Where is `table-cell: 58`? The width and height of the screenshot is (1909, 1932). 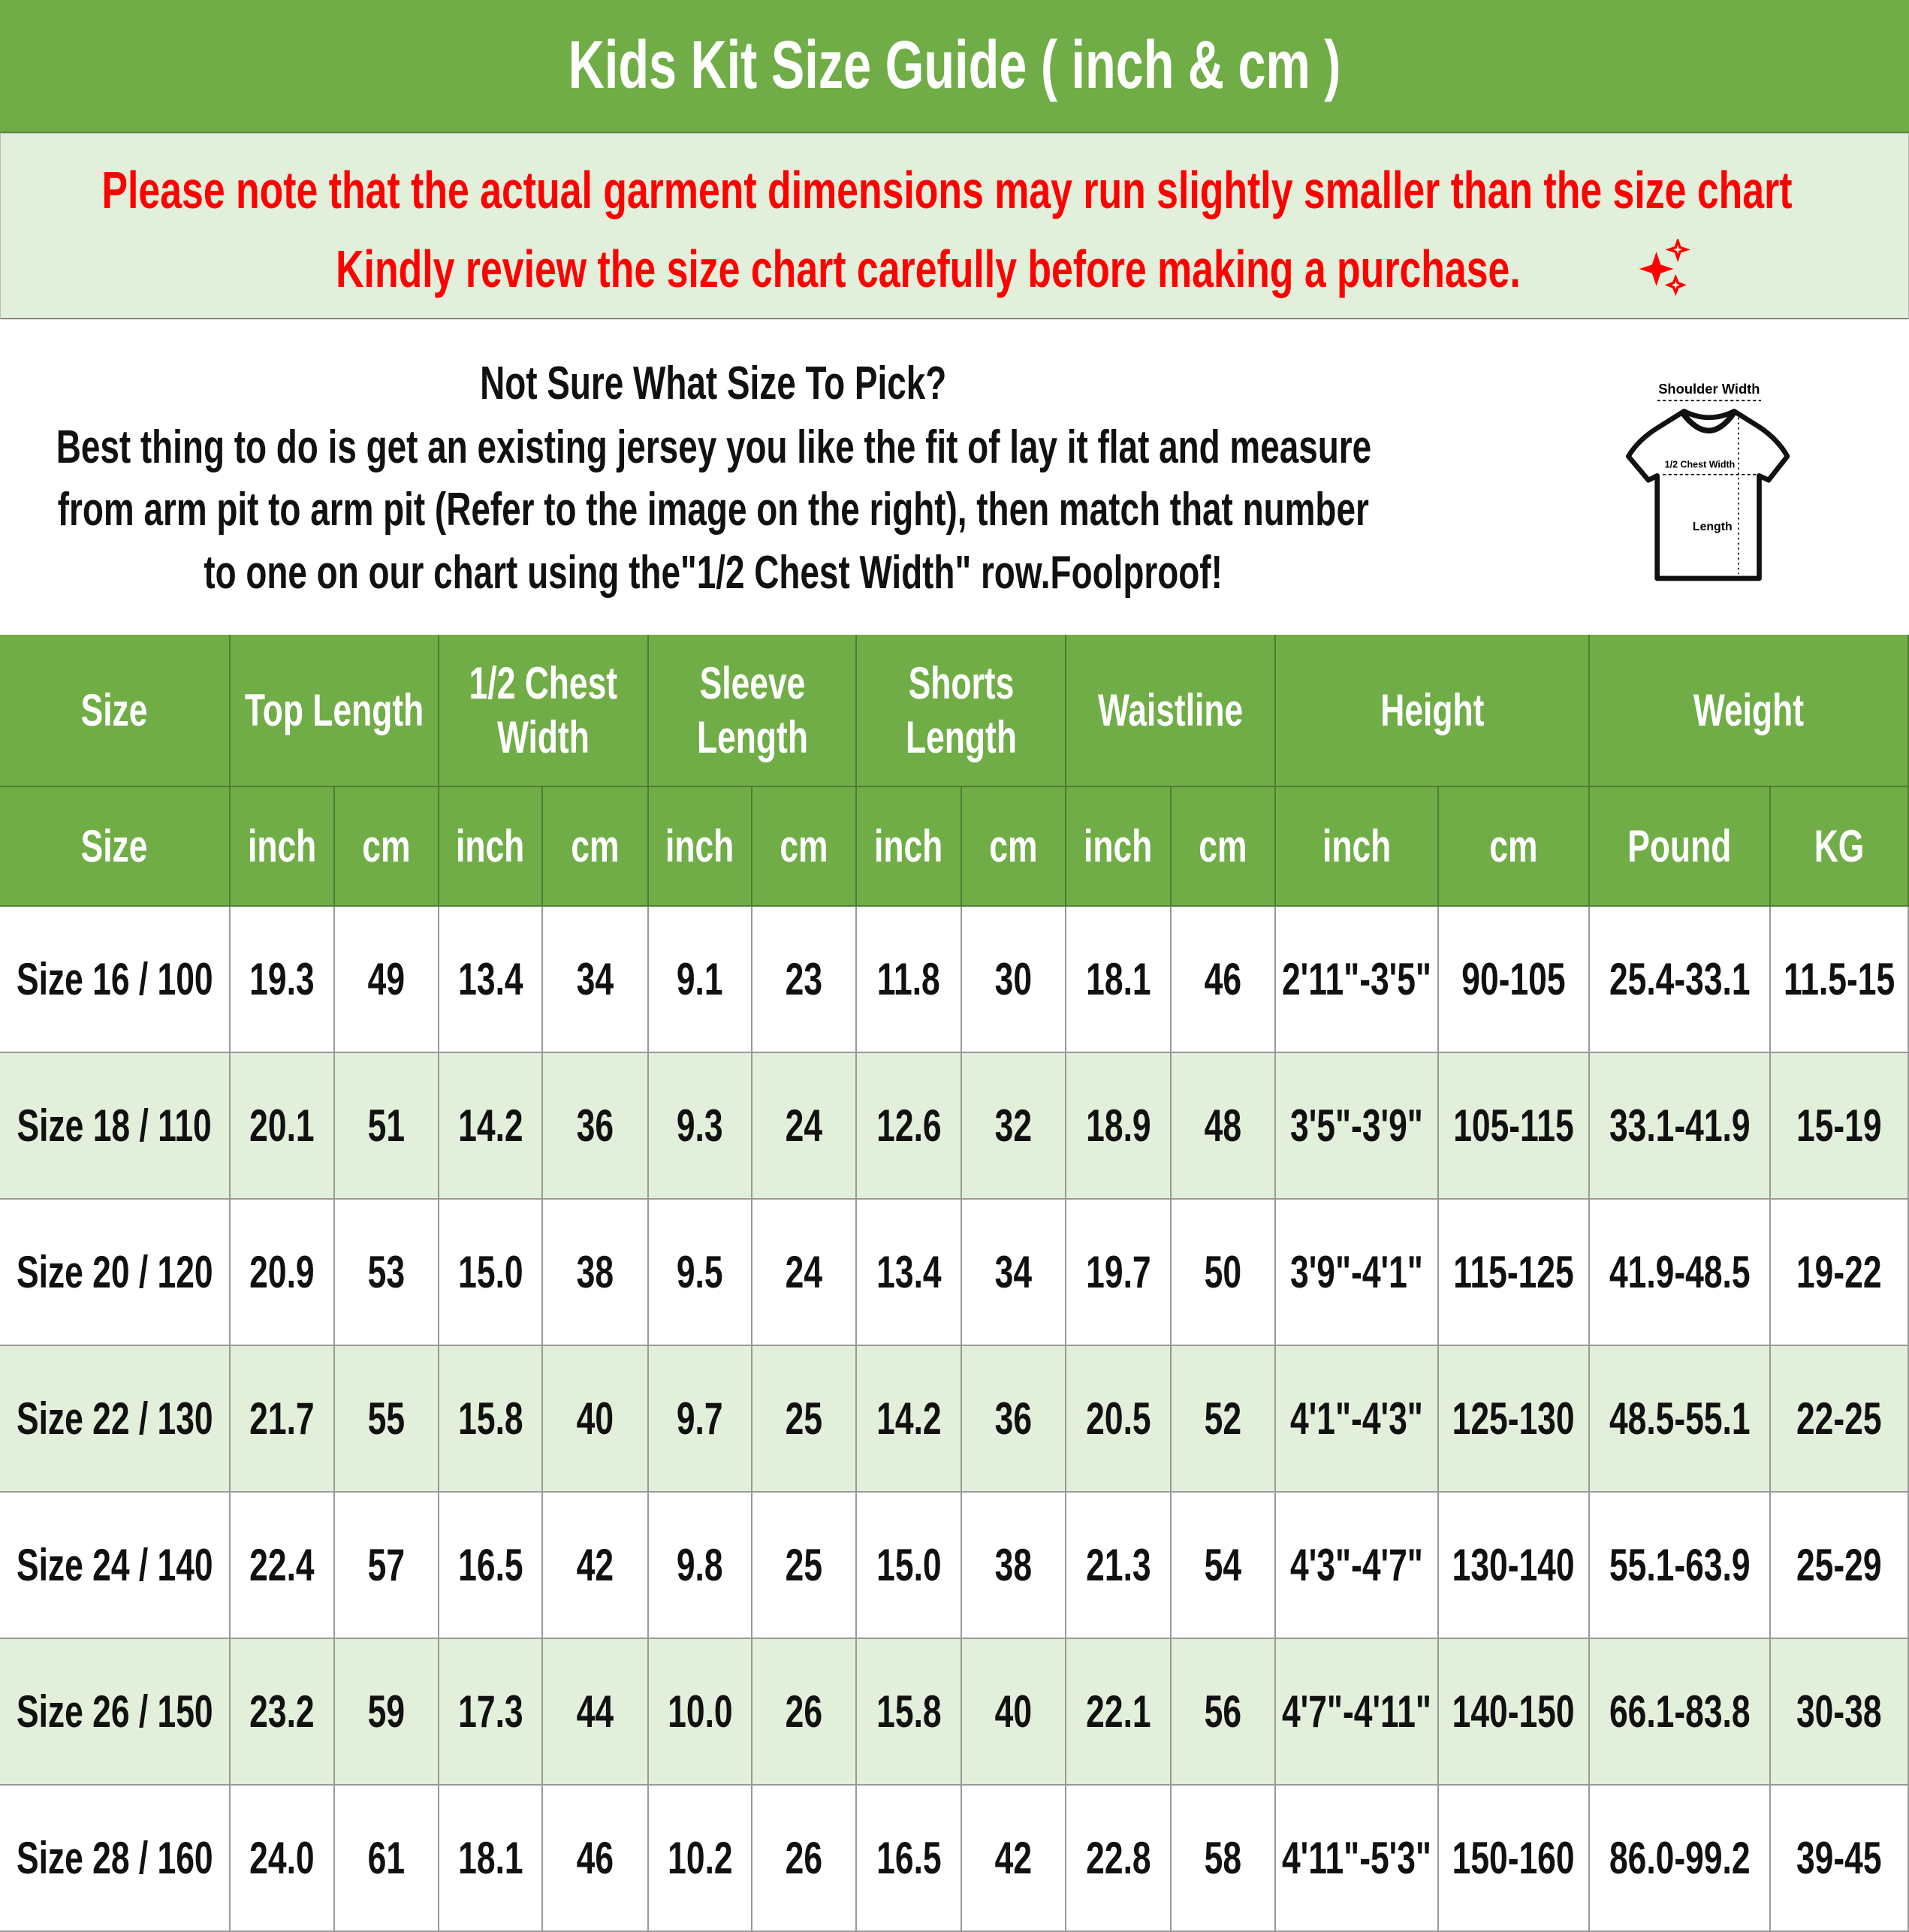 table-cell: 58 is located at coordinates (1224, 1859).